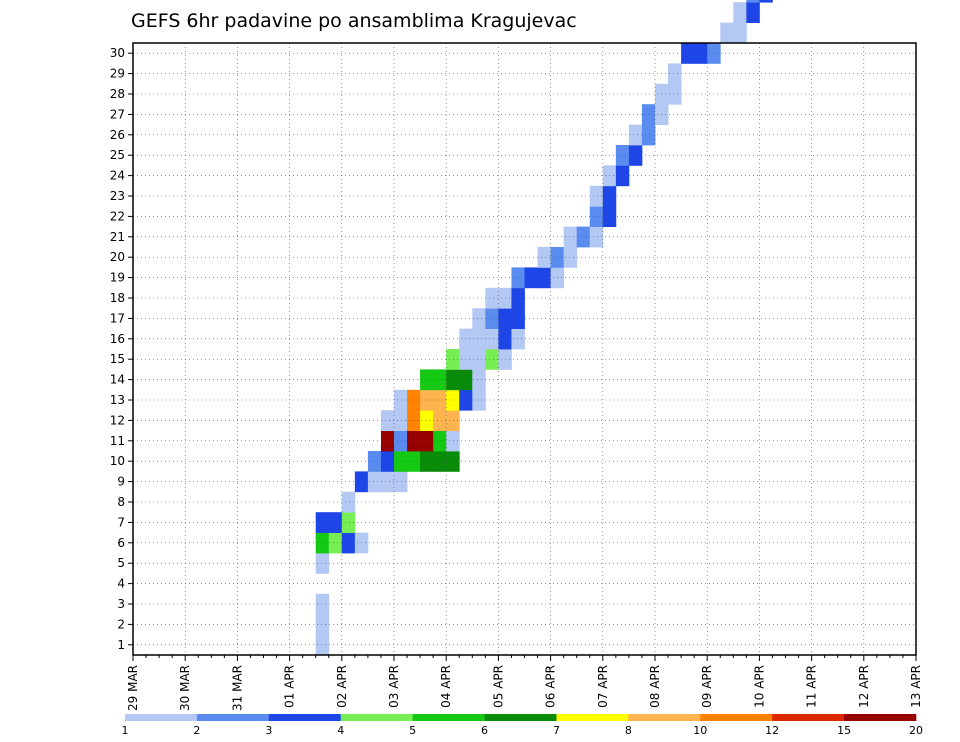  Describe the element at coordinates (117, 53) in the screenshot. I see `y-tick-label: 30` at that location.